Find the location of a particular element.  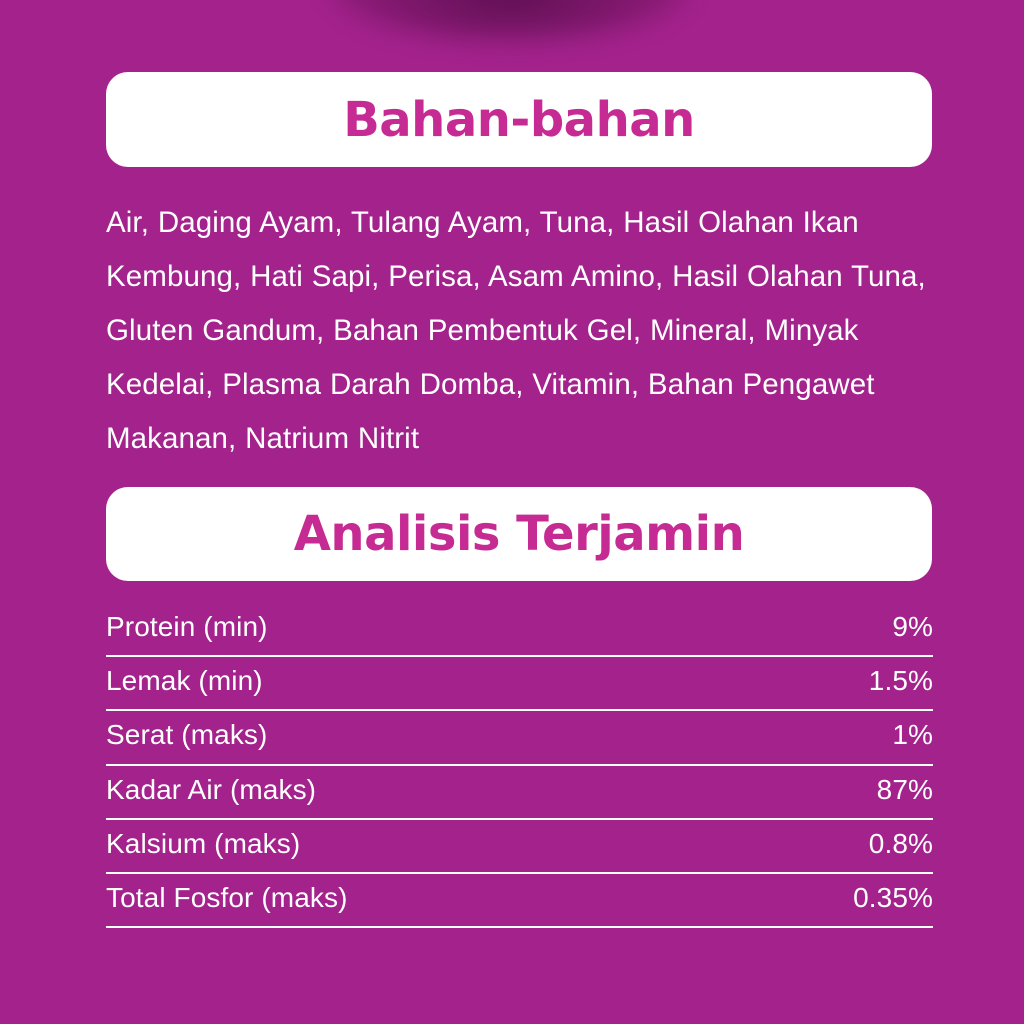

table-row: Lemak (min) 1.5% is located at coordinates (519, 684).